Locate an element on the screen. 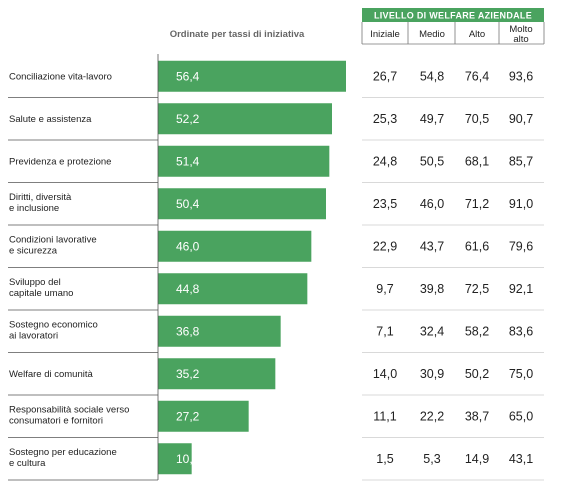  table-column-header: Molto alto is located at coordinates (520, 34).